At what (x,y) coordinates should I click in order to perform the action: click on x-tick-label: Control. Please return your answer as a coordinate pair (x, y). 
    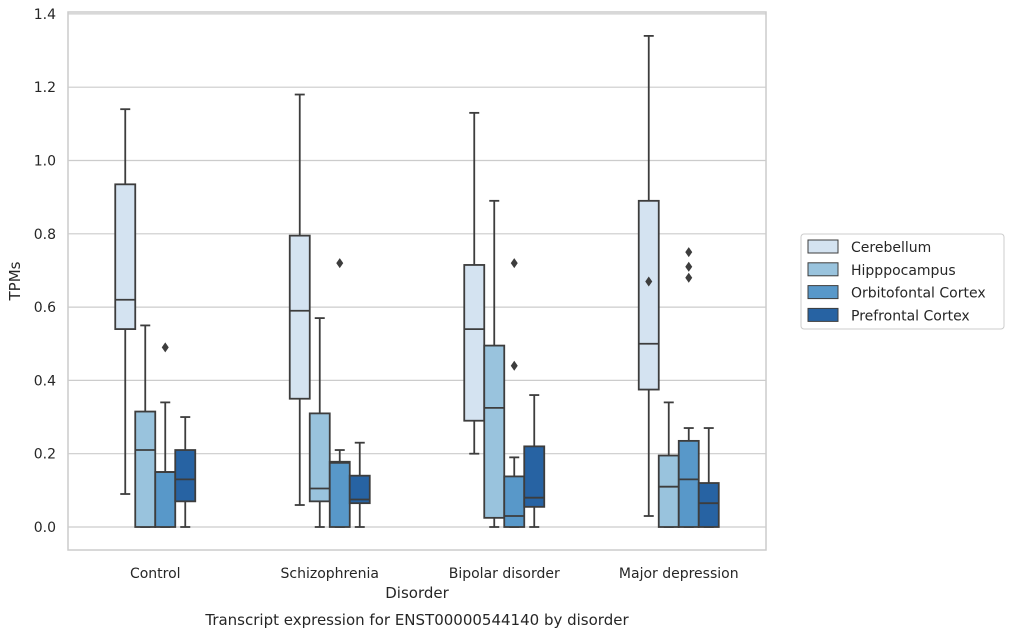
    Looking at the image, I should click on (155, 574).